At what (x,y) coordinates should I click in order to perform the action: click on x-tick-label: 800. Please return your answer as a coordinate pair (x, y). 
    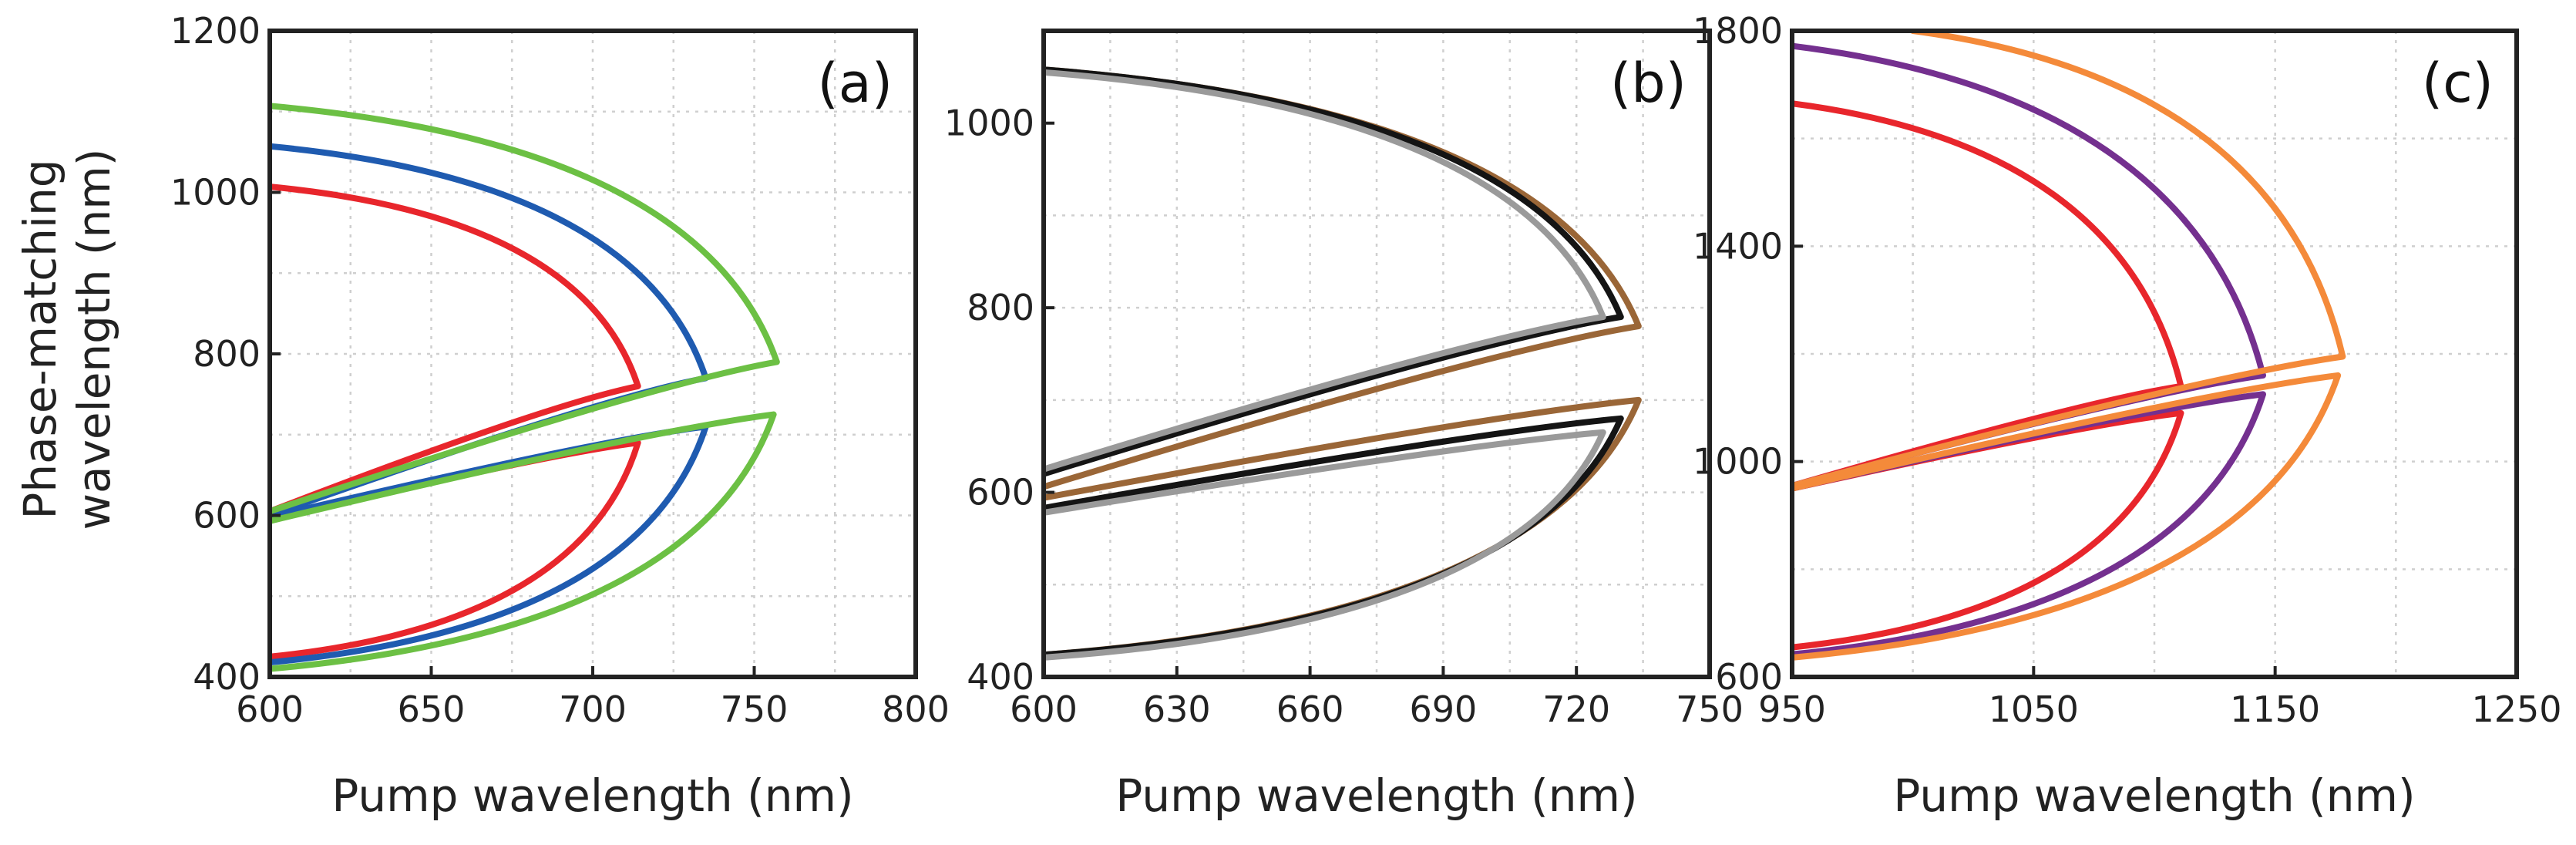
    Looking at the image, I should click on (916, 709).